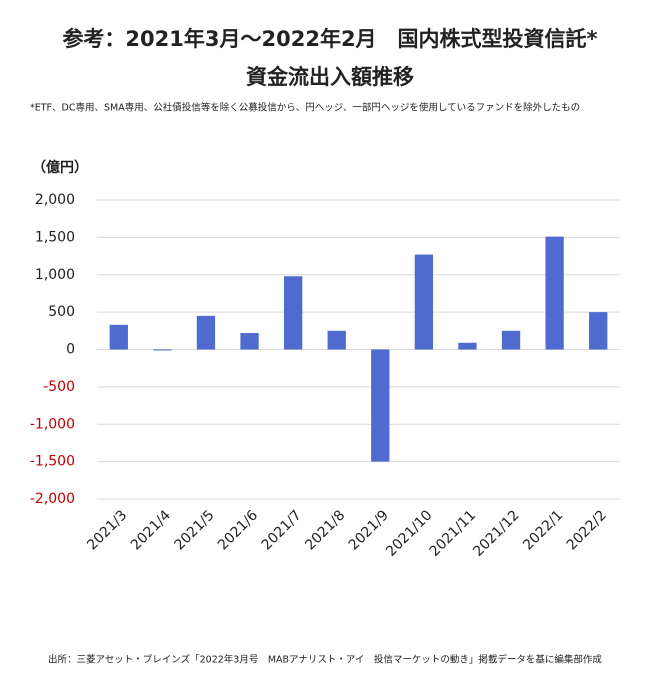  Describe the element at coordinates (151, 530) in the screenshot. I see `x-tick-label: 2021/4` at that location.